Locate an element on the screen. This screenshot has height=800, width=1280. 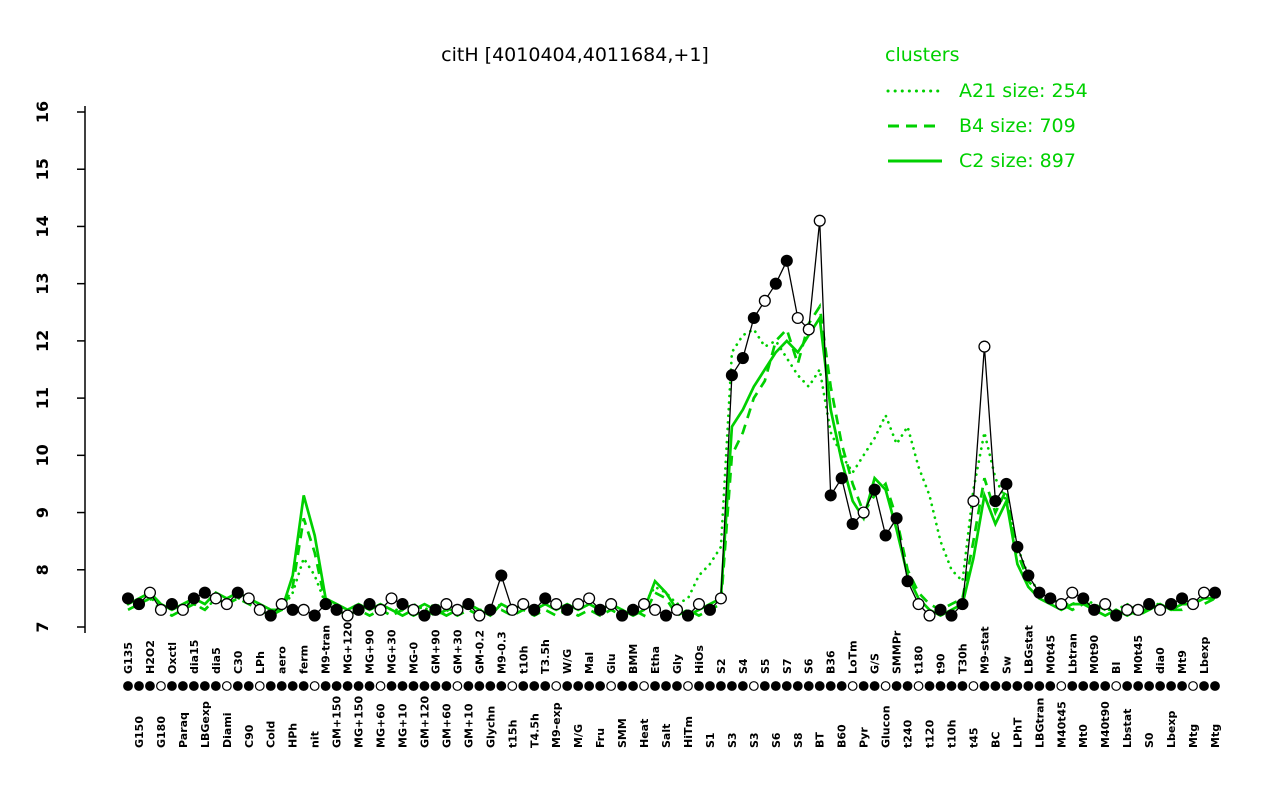
svg-text: Glucon is located at coordinates (886, 726).